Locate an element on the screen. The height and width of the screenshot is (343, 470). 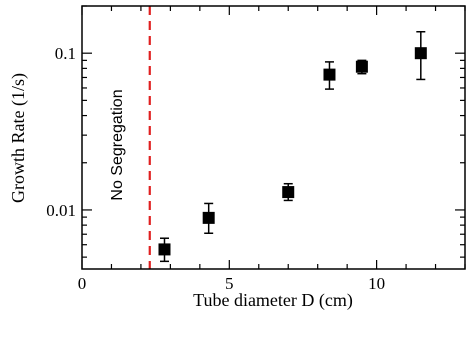
x-tick-label: 0 is located at coordinates (82, 283).